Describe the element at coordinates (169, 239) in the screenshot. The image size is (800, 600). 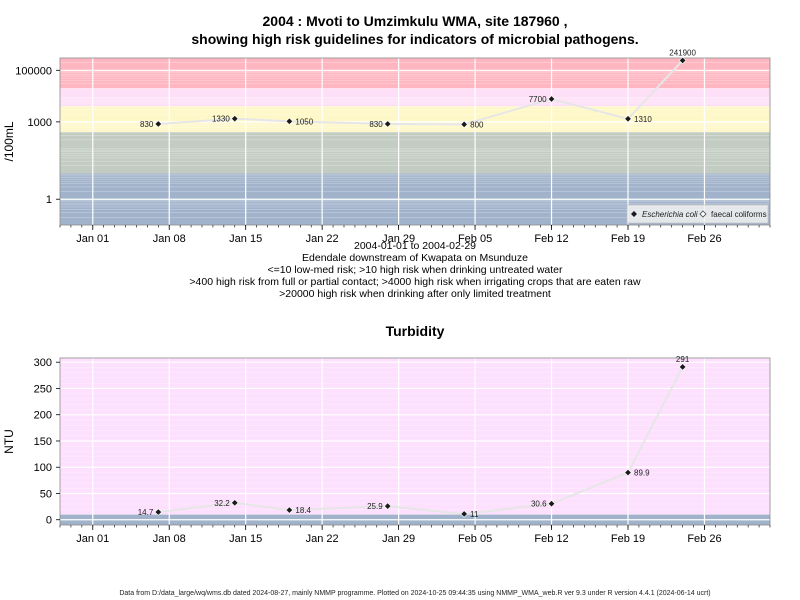
I see `ecoli-xtick-label-1: Jan 08` at that location.